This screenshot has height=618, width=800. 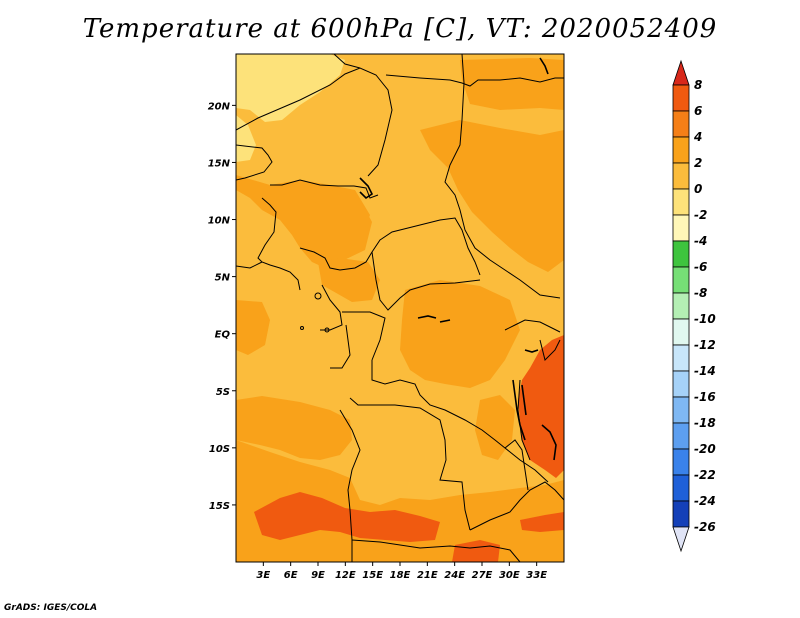 I want to click on lat-tick-label: 5N, so click(x=223, y=278).